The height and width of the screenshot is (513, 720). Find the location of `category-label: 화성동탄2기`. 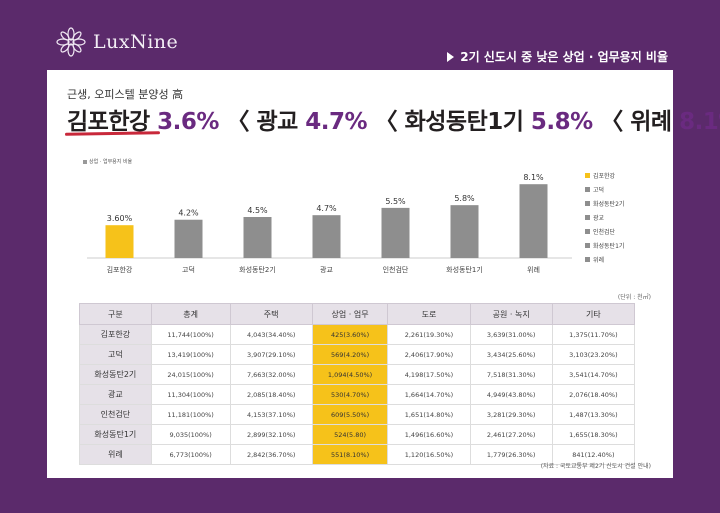

category-label: 화성동탄2기 is located at coordinates (257, 269).